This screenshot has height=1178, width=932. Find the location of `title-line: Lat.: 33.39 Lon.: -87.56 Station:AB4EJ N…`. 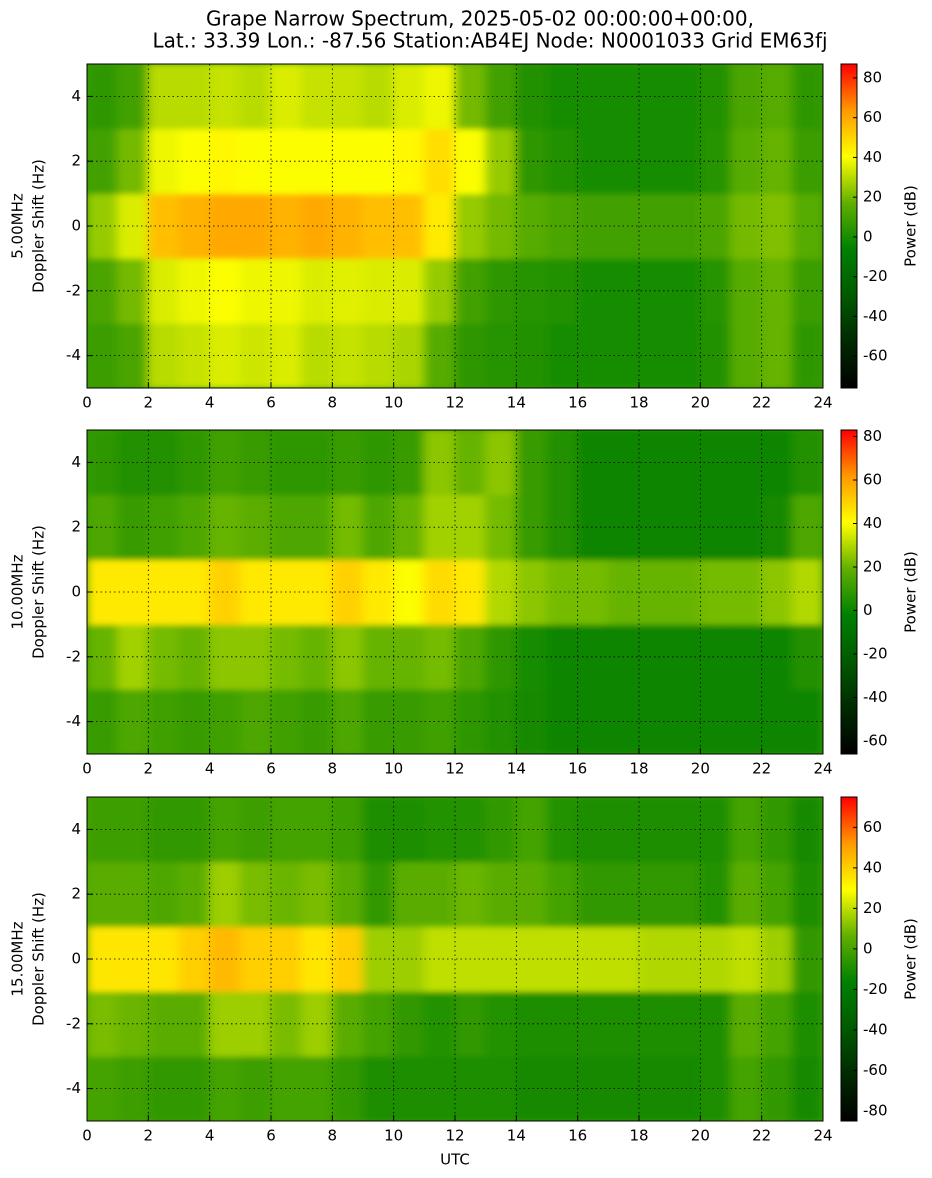

title-line: Lat.: 33.39 Lon.: -87.56 Station:AB4EJ N… is located at coordinates (489, 41).